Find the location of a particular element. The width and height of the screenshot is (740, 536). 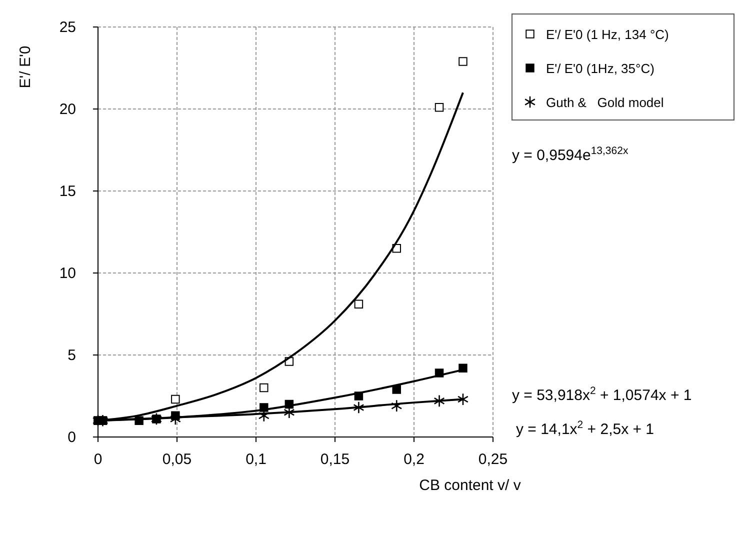

legend-label: E'/ E'0 (1 Hz, 134 °C) is located at coordinates (607, 34).